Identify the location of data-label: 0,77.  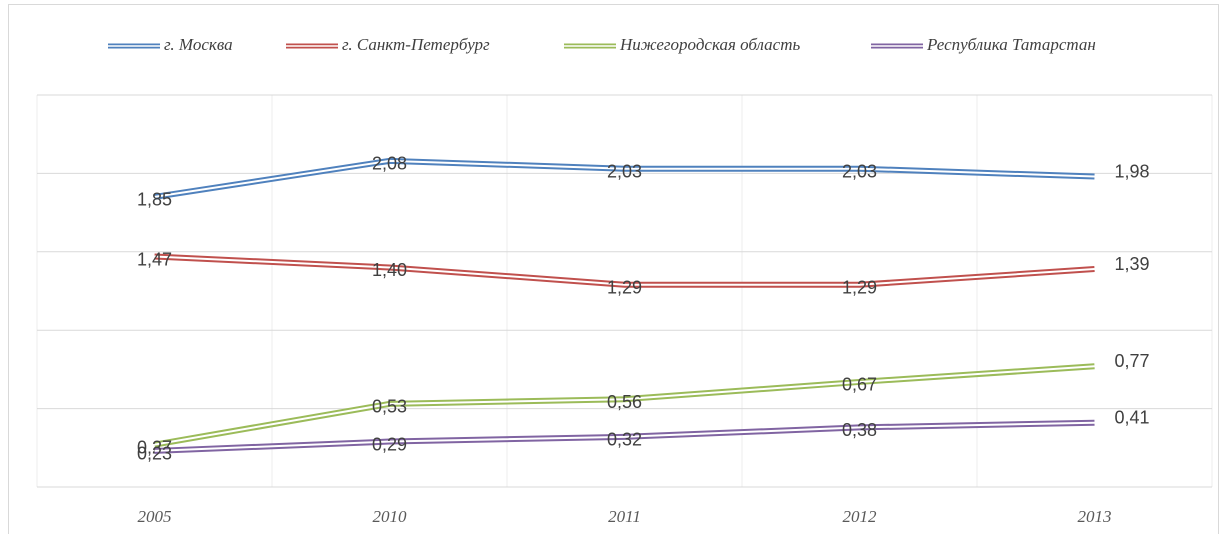
(1132, 361).